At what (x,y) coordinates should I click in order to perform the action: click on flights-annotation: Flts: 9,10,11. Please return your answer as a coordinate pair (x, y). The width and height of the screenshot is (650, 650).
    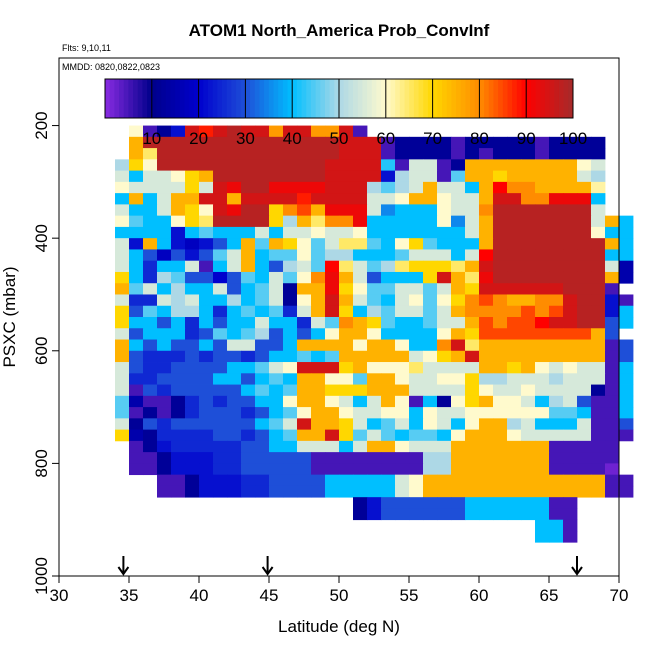
    Looking at the image, I should click on (86, 48).